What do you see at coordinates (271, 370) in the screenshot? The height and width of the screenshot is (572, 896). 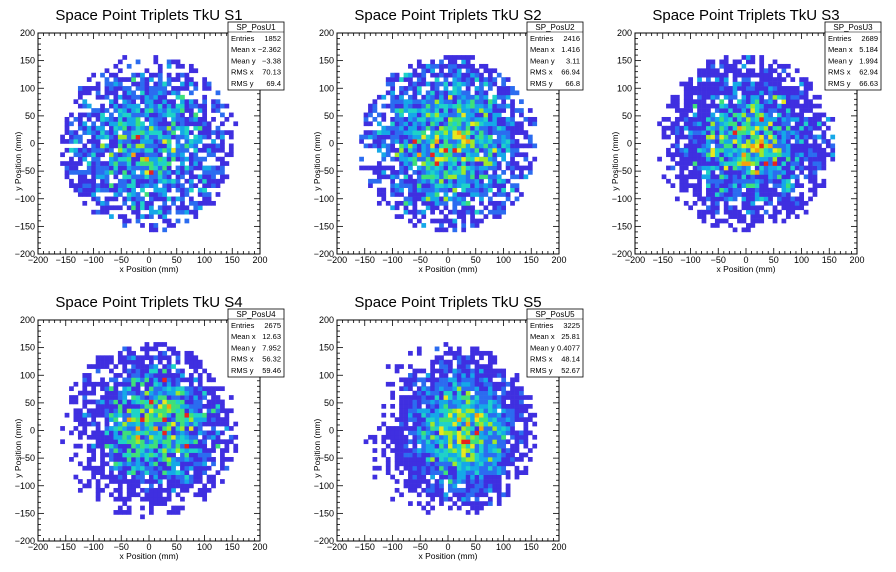 I see `stats-value: 59.46` at bounding box center [271, 370].